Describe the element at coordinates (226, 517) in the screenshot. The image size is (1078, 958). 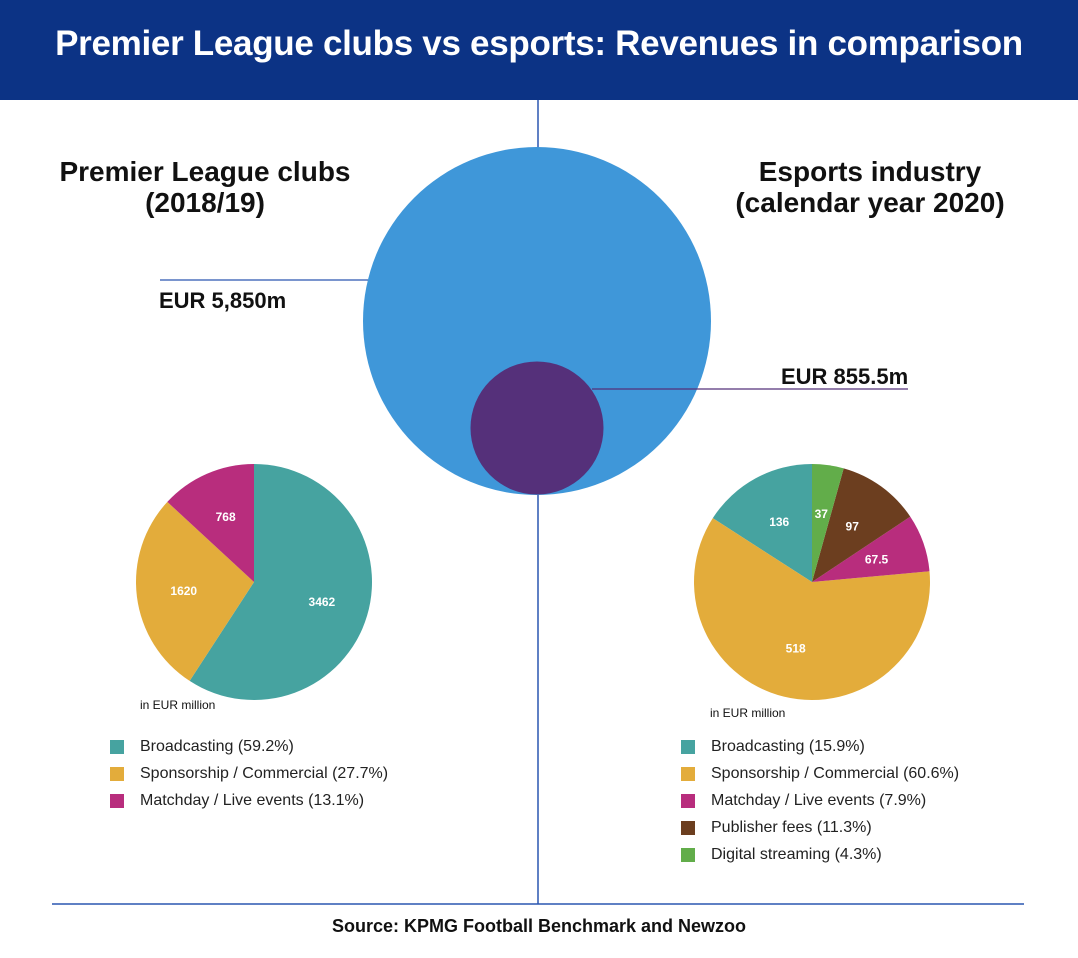
I see `pie-slice-label-3: 768` at that location.